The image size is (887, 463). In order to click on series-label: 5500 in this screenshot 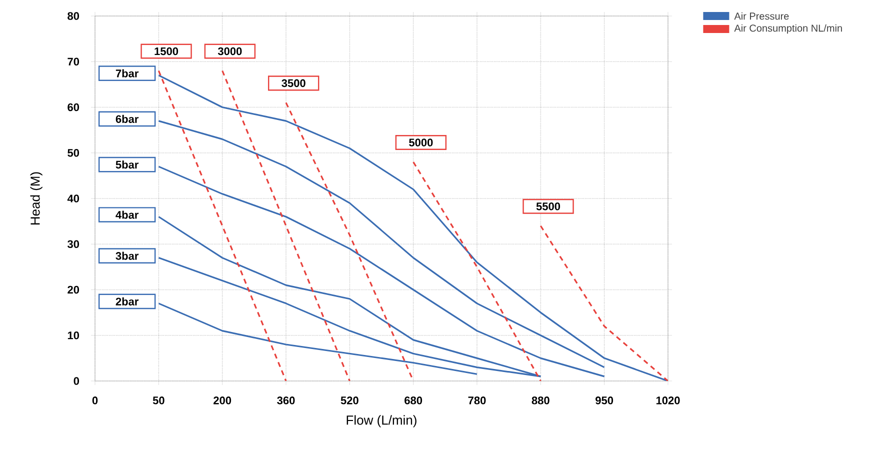, I will do `click(548, 206)`.